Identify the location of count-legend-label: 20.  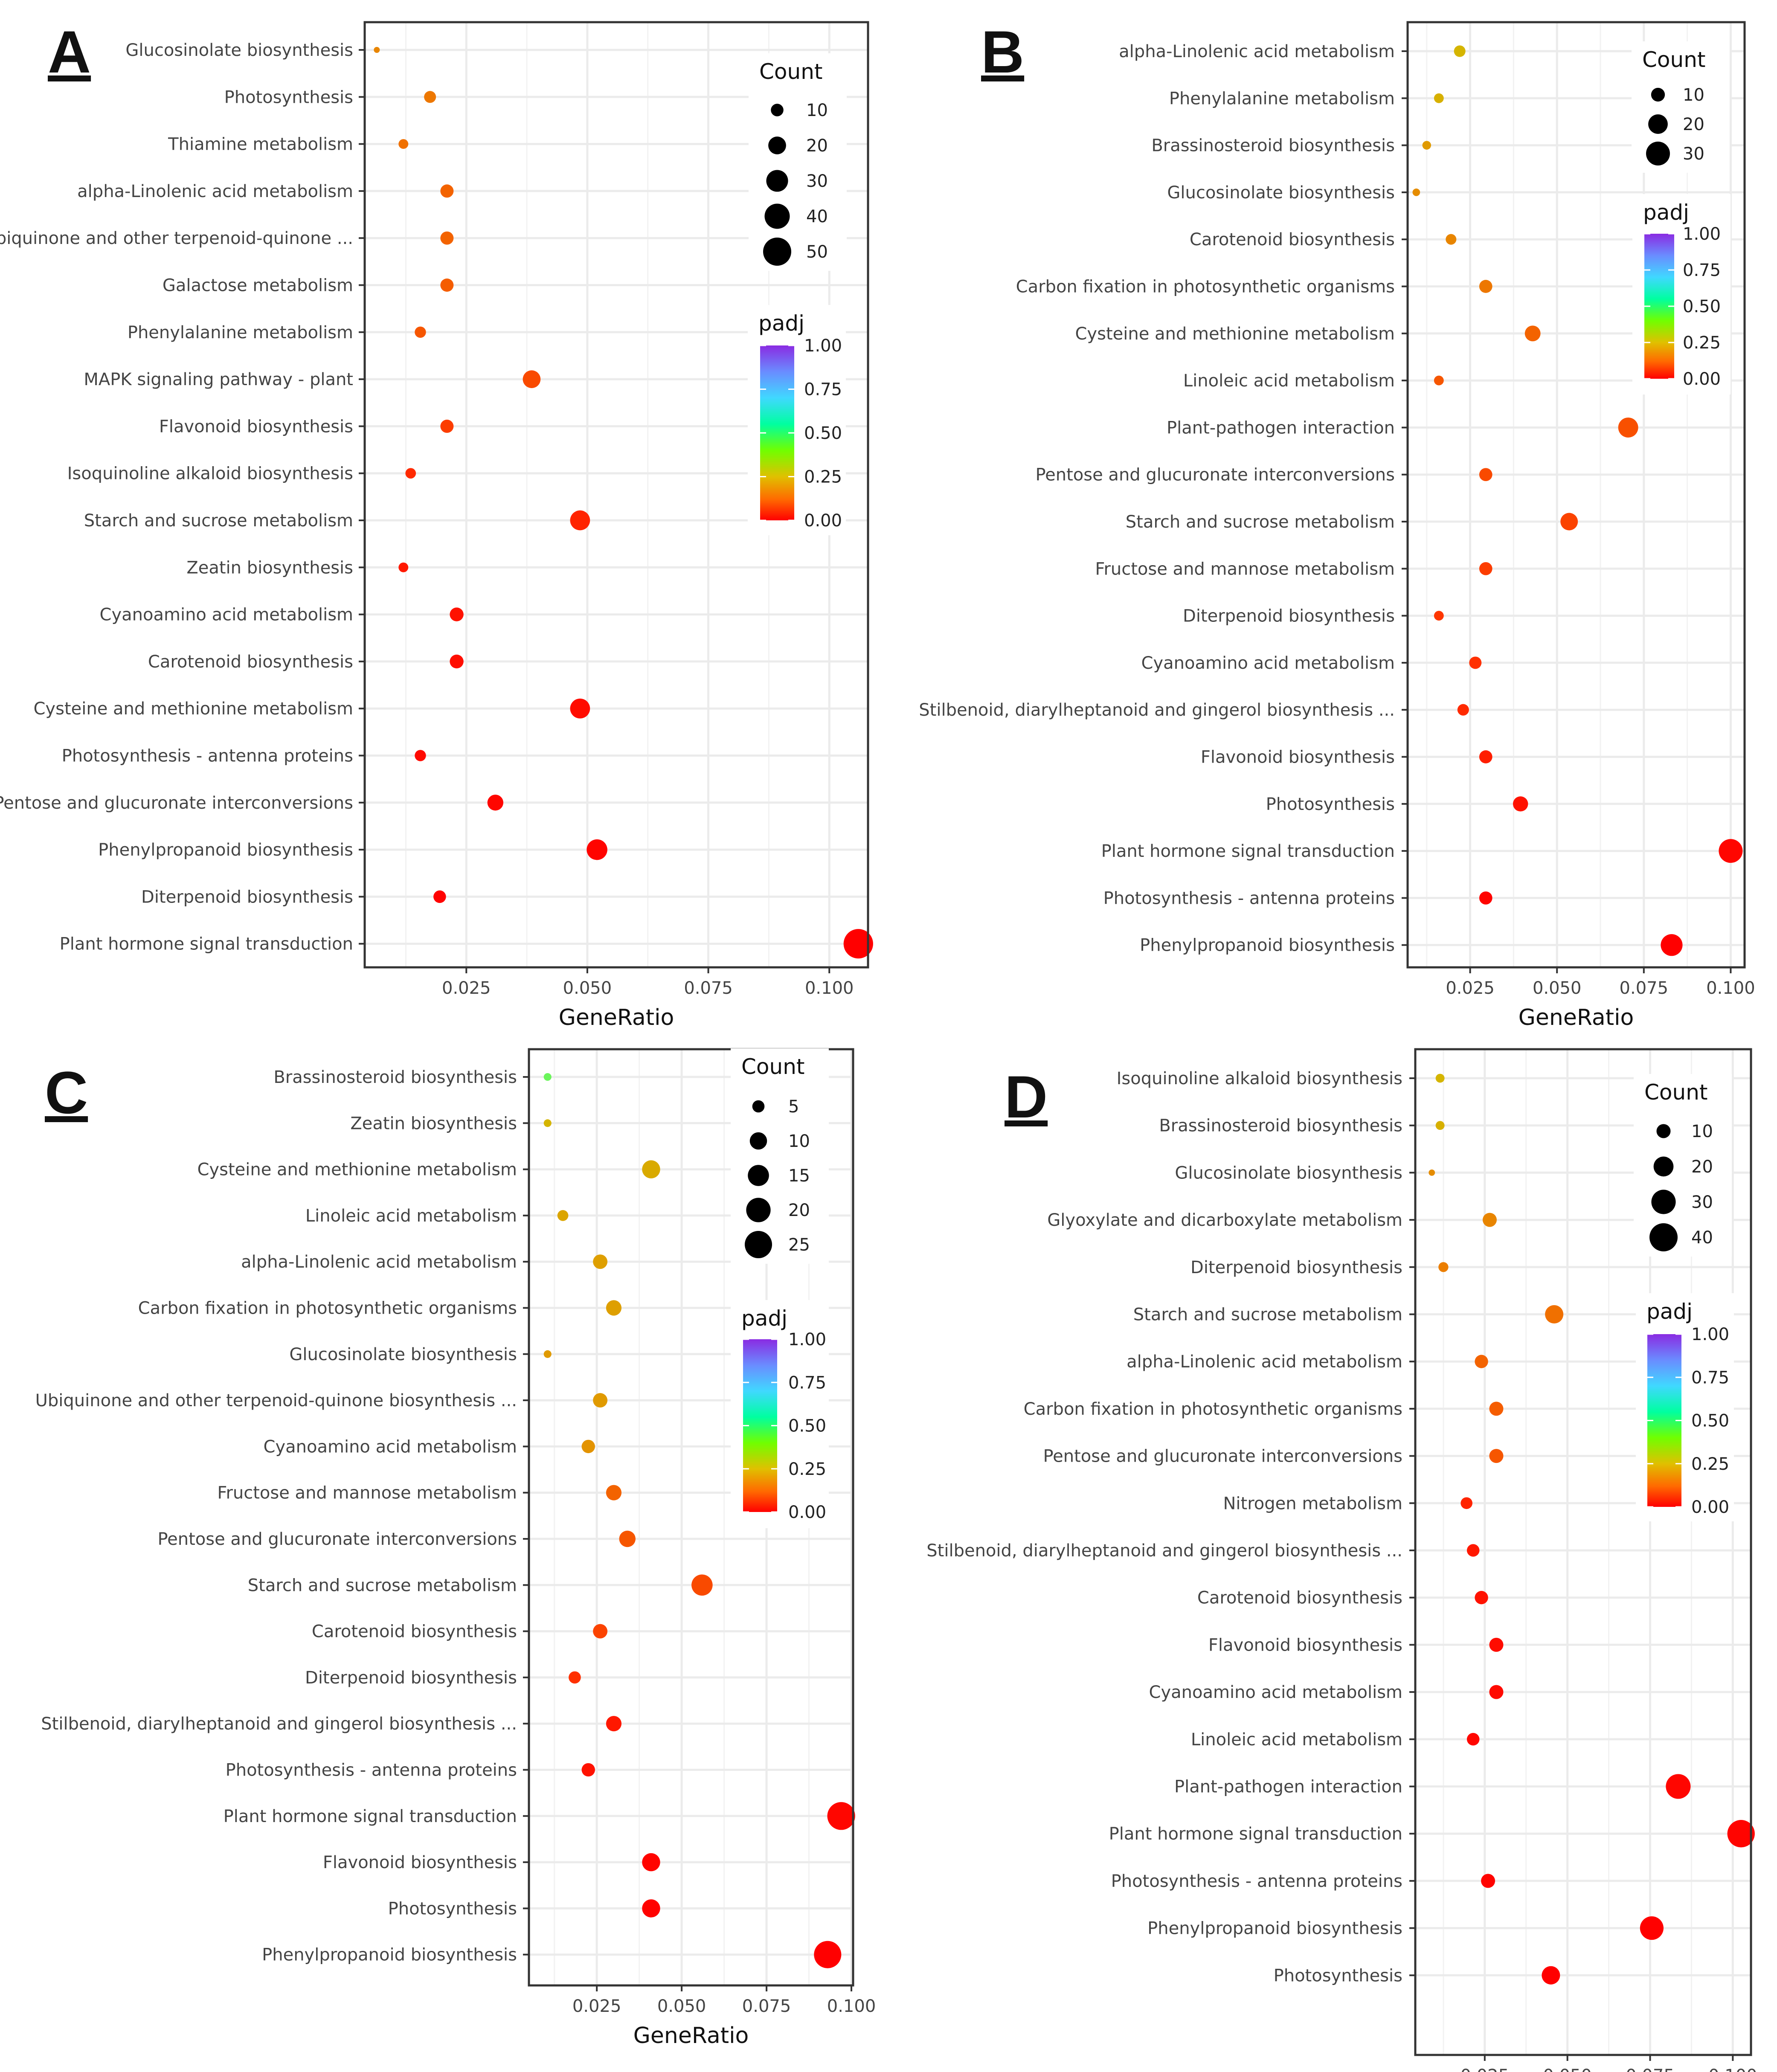
(817, 146).